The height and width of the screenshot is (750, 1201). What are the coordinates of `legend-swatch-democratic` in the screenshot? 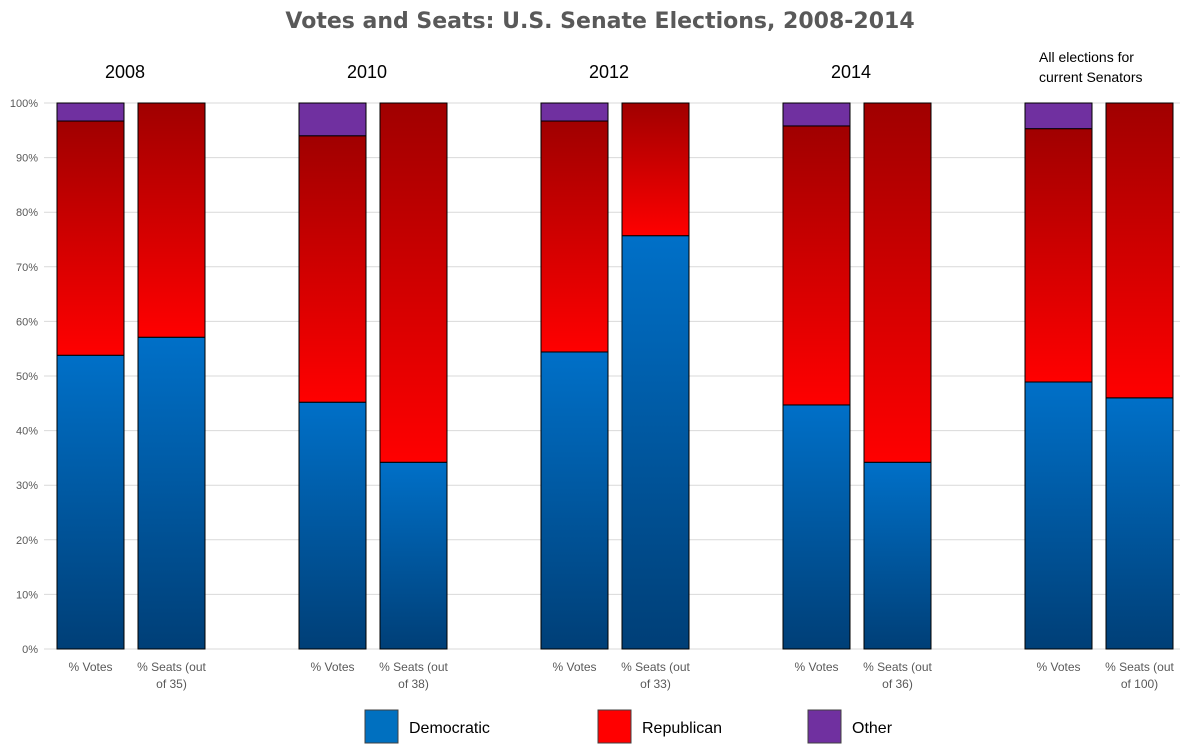 It's located at (381, 726).